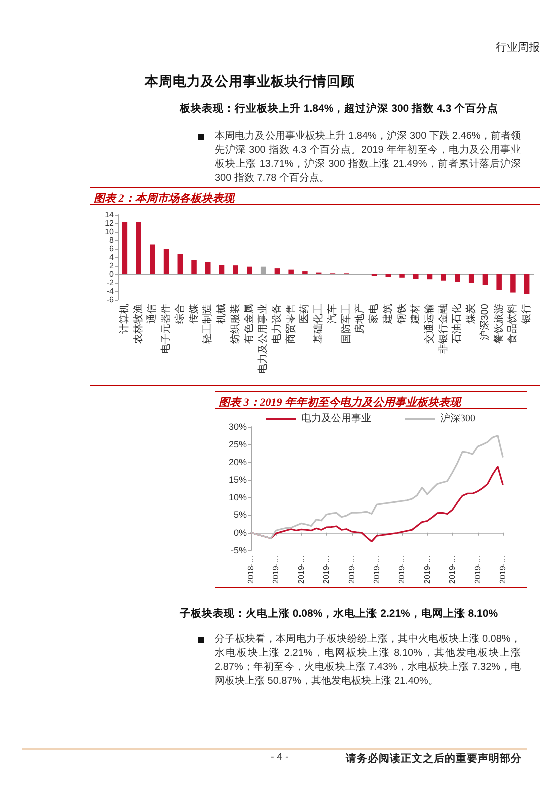 Image resolution: width=560 pixels, height=791 pixels. Describe the element at coordinates (237, 427) in the screenshot. I see `y-tick-label: 30%` at that location.